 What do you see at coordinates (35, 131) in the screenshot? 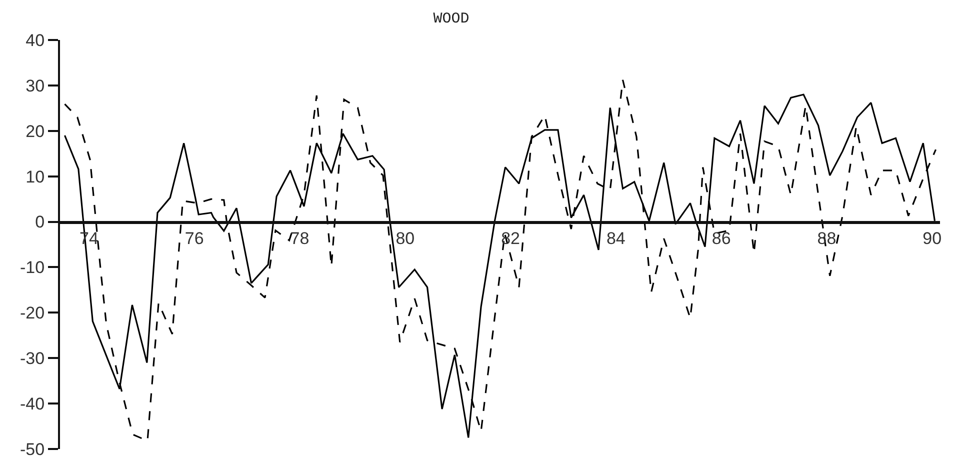
I see `y-tick-label: 20` at bounding box center [35, 131].